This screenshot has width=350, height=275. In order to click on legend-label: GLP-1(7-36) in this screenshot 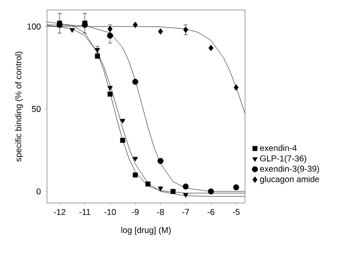, I will do `click(283, 159)`.